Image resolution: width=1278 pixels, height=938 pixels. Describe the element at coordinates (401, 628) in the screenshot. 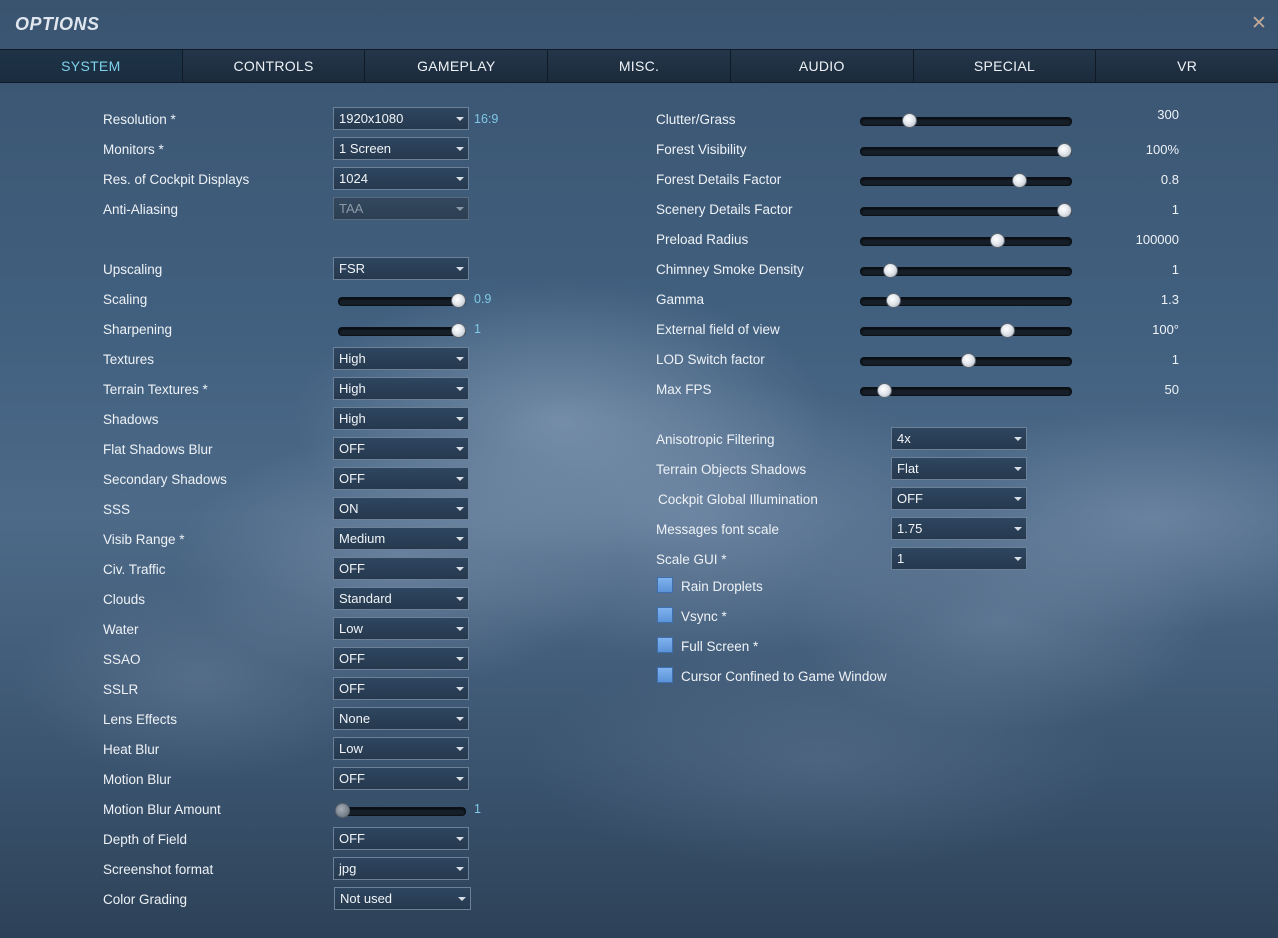

I see `water-dropdown: Low` at that location.